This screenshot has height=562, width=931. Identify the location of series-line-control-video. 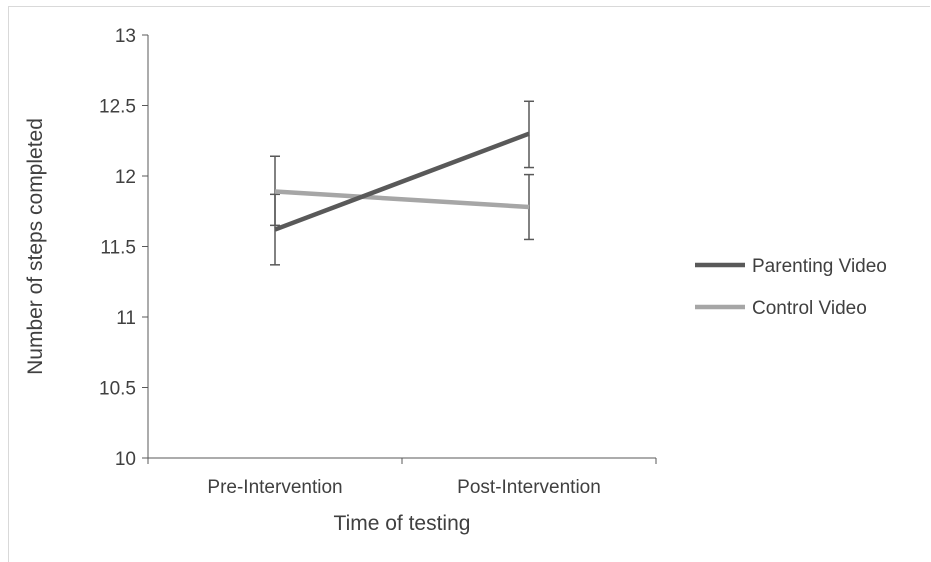
(402, 199).